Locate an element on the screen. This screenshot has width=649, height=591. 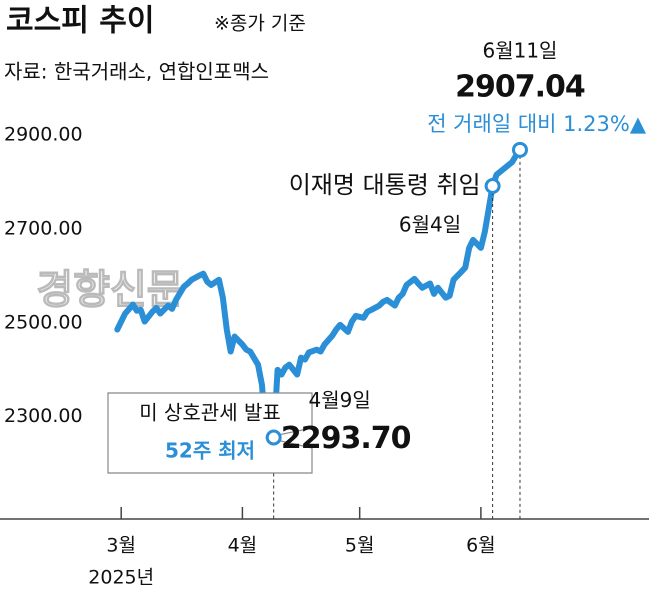
watermark: 경향신문 is located at coordinates (109, 290).